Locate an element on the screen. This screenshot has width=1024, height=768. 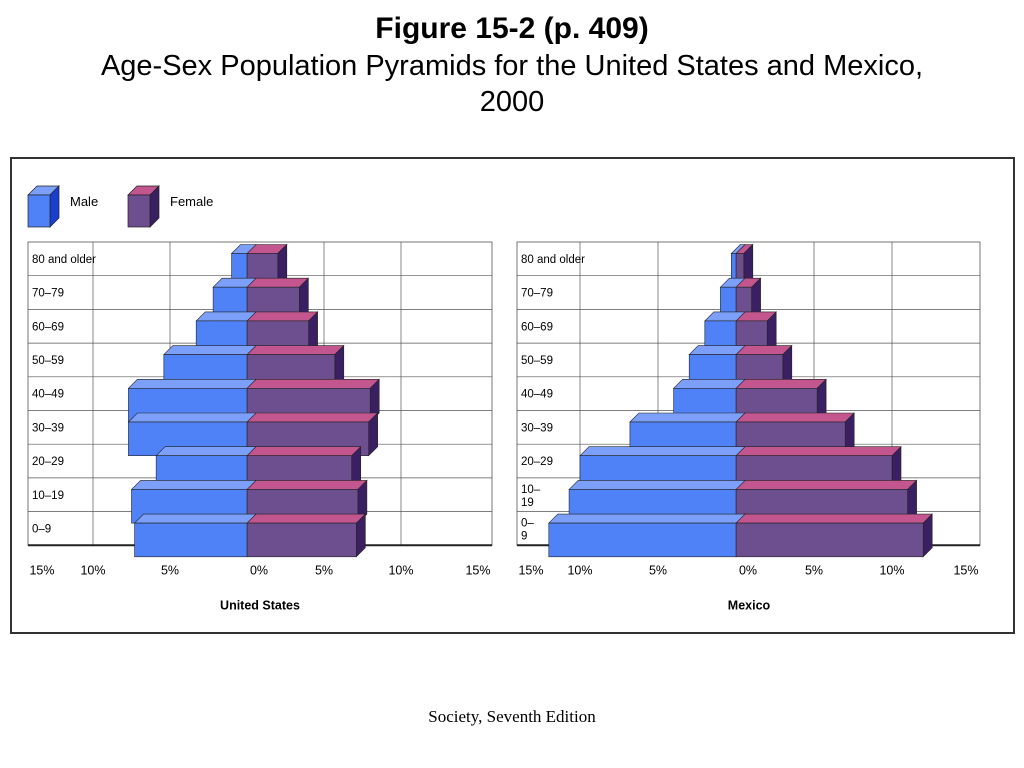
mexico-category-label: 50–59 is located at coordinates (537, 361).